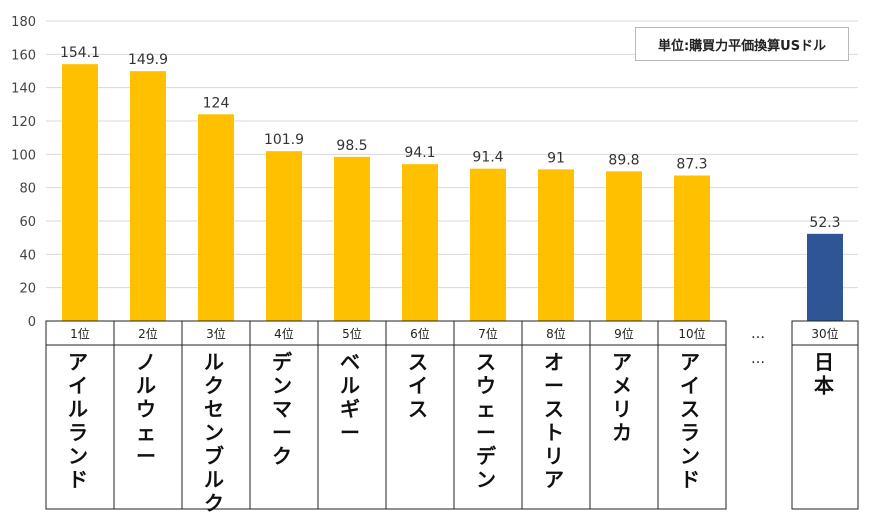  I want to click on y-tick-label: 80, so click(27, 189).